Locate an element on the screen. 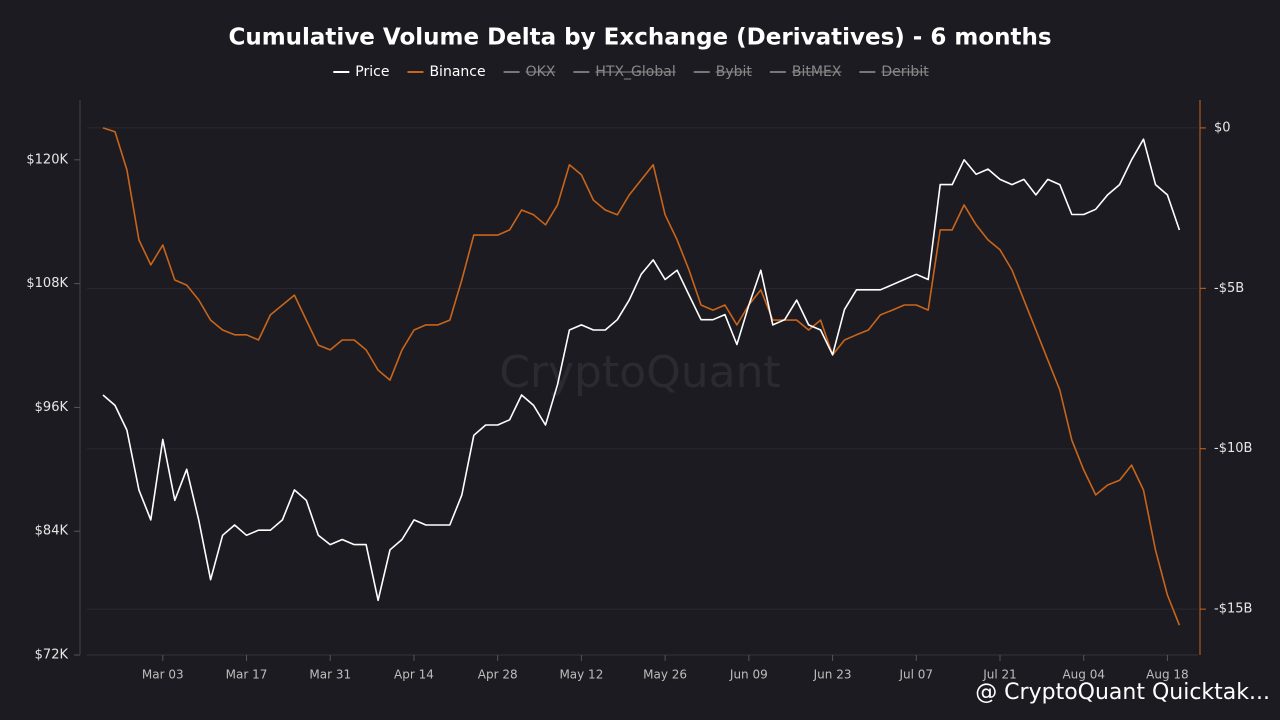  y2-tick-label: $0 is located at coordinates (1222, 127).